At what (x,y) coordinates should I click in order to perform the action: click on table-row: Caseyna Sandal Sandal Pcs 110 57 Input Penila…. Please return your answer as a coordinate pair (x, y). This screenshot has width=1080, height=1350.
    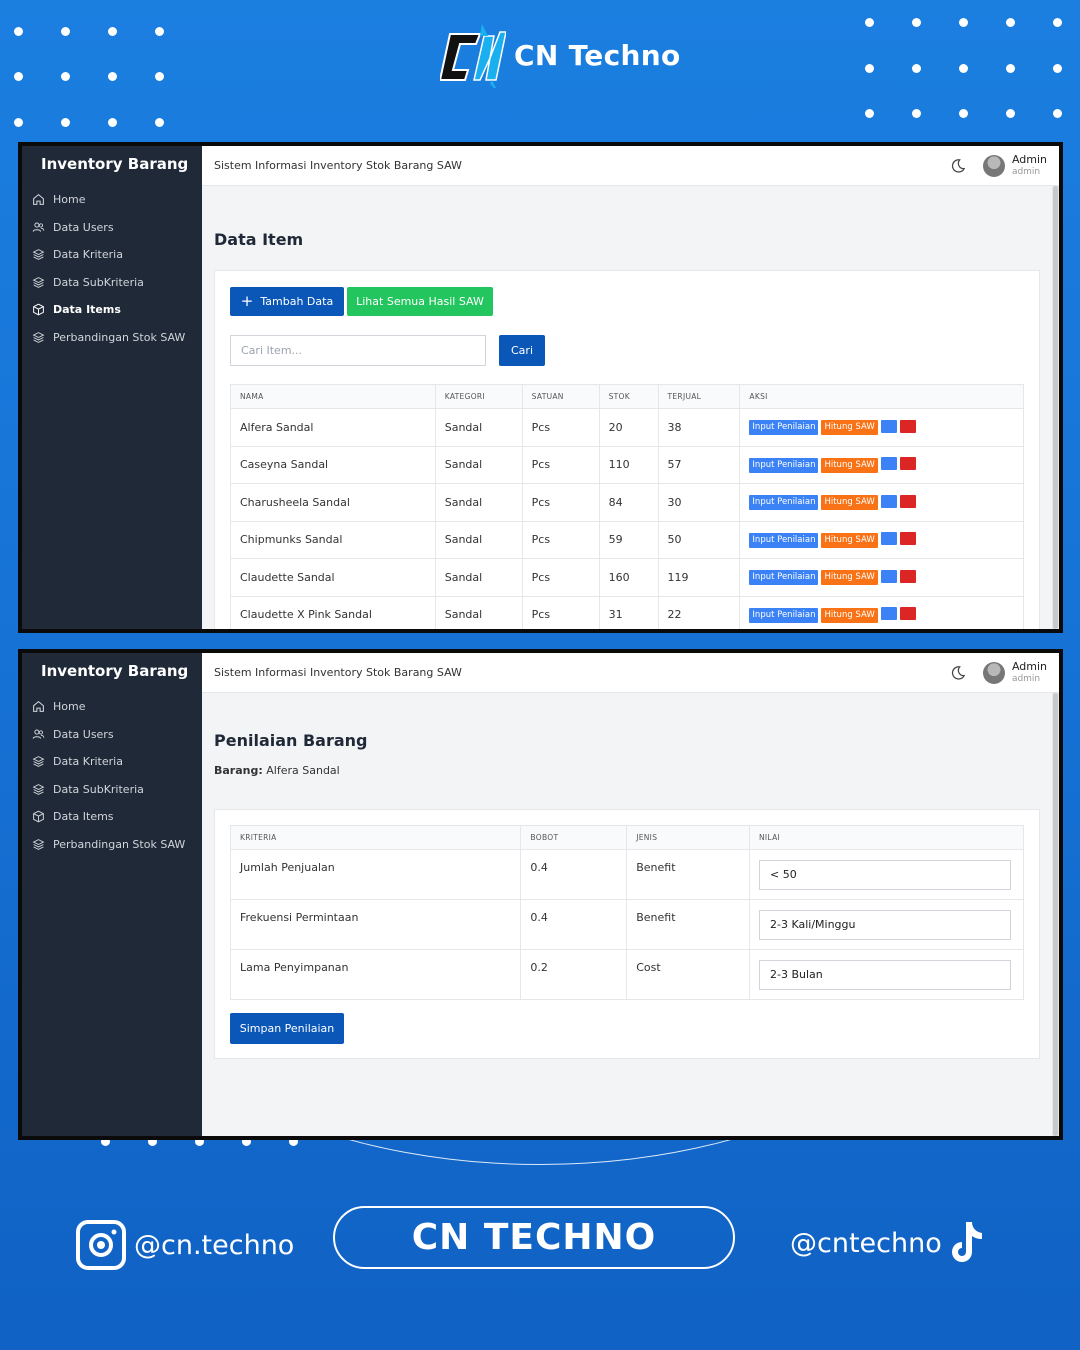
    Looking at the image, I should click on (627, 464).